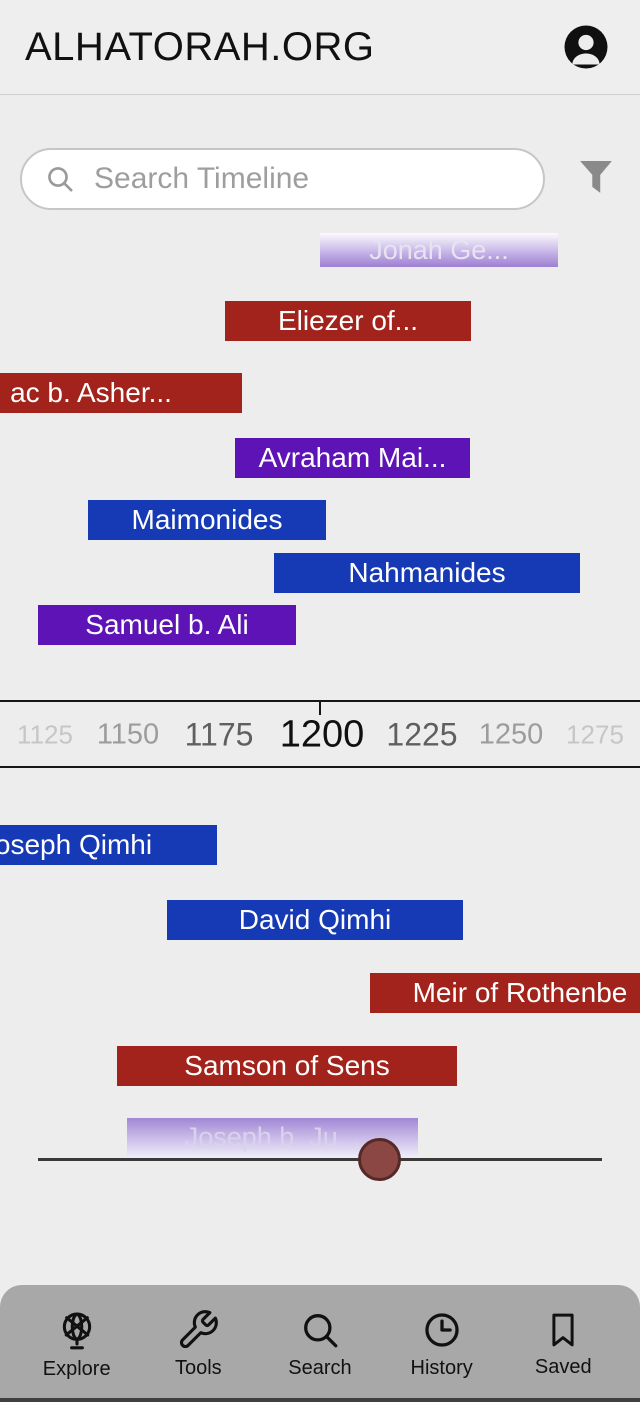 The width and height of the screenshot is (640, 1402). What do you see at coordinates (167, 625) in the screenshot?
I see `timeline-bar-samuel-b-ali: Samuel b. Ali` at bounding box center [167, 625].